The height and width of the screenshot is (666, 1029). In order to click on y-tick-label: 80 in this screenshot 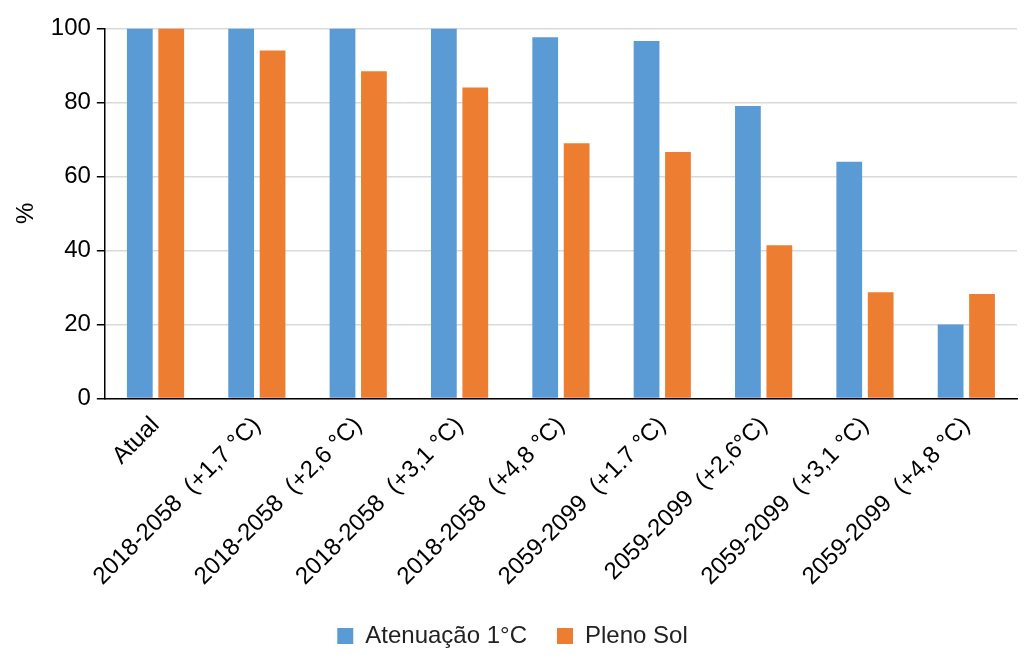, I will do `click(77, 101)`.